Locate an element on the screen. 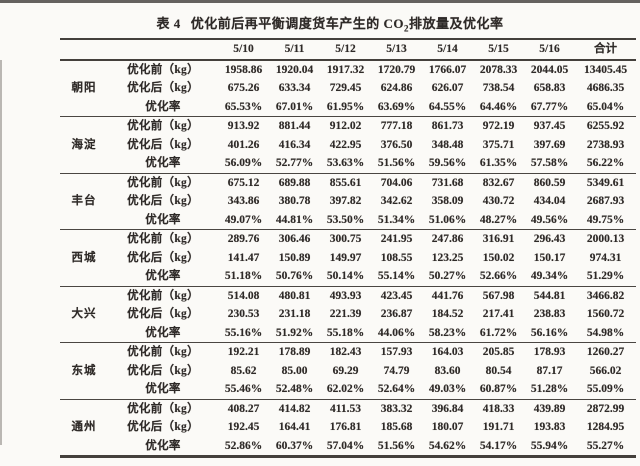 The width and height of the screenshot is (640, 466). date-column-header: 5/13 is located at coordinates (396, 49).